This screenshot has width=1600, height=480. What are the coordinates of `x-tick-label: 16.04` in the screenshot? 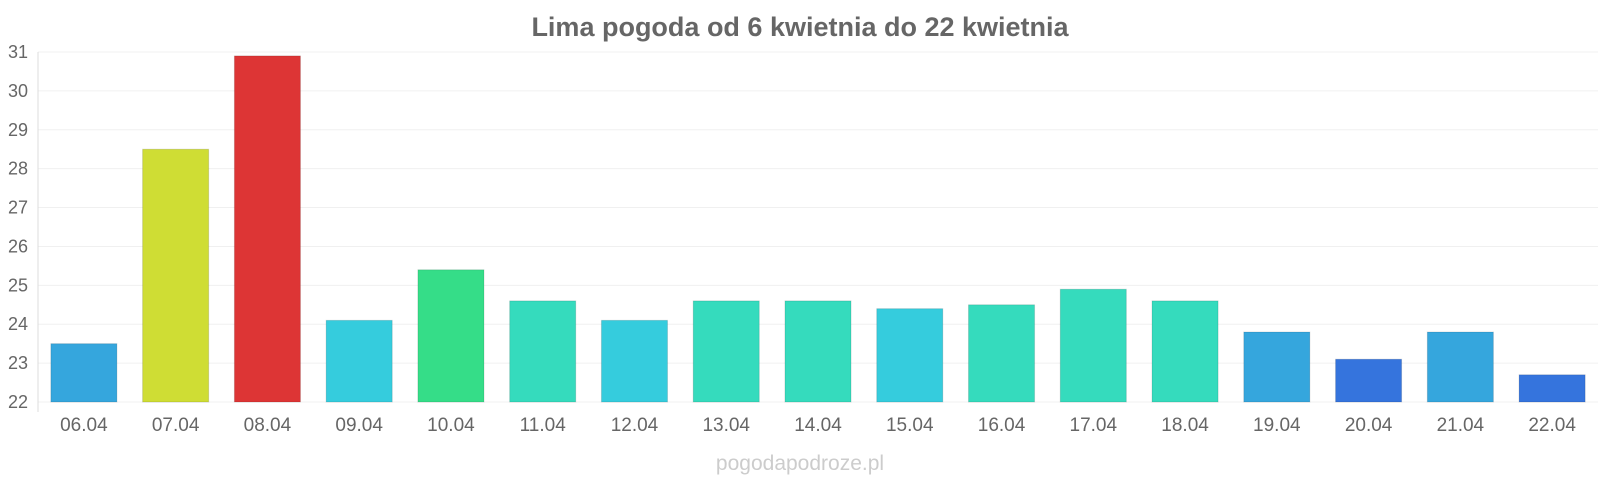 It's located at (1002, 425).